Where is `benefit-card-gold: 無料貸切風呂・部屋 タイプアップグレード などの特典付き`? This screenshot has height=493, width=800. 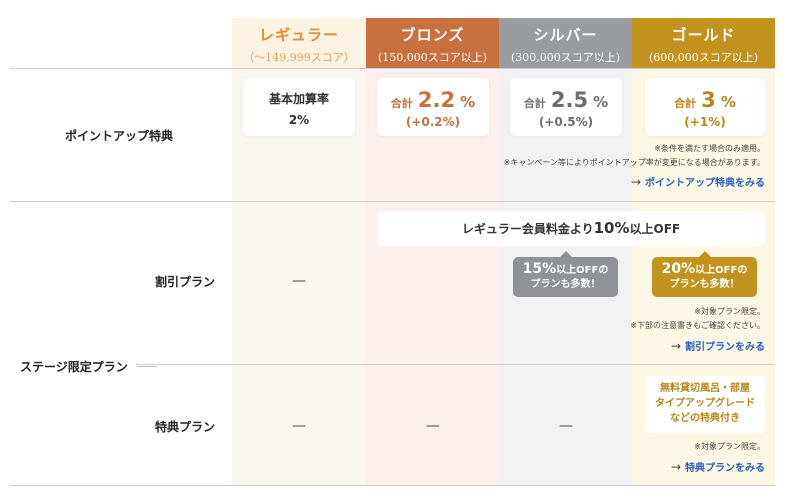
benefit-card-gold: 無料貸切風呂・部屋 タイプアップグレード などの特典付き is located at coordinates (705, 404).